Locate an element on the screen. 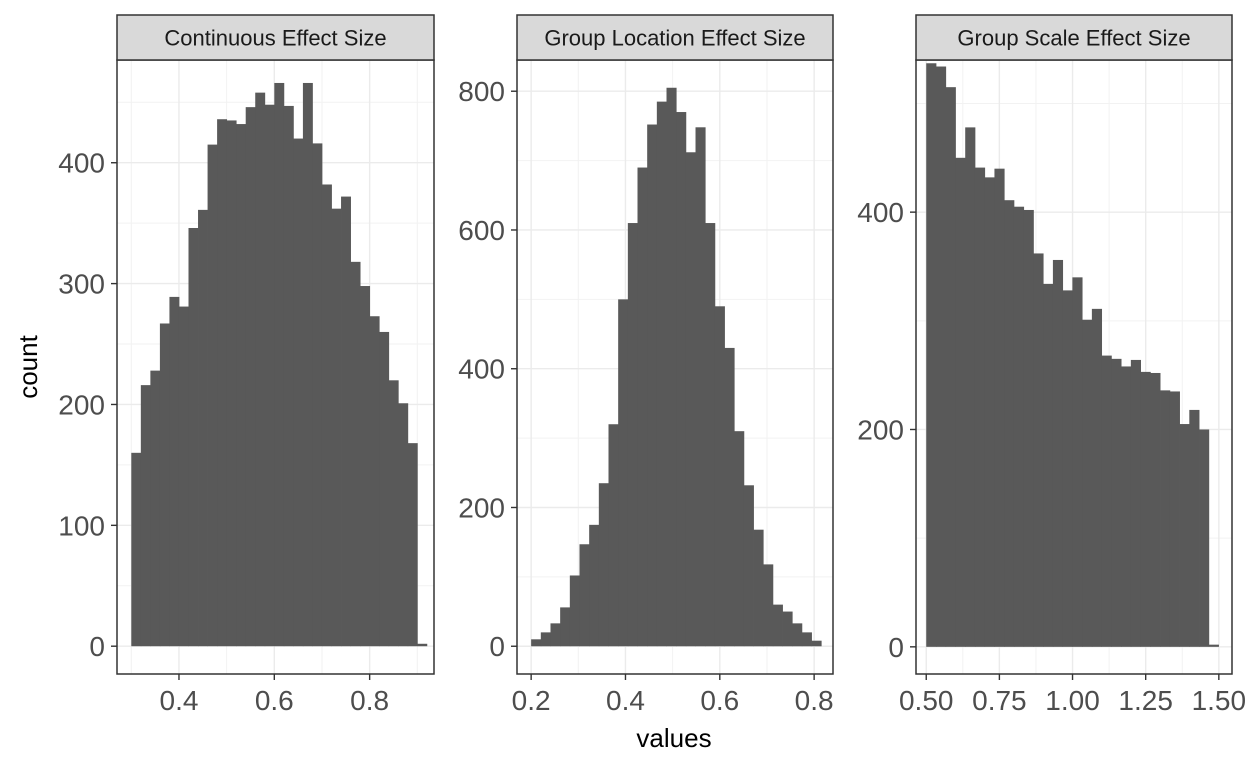 The width and height of the screenshot is (1248, 768). x-tick-label: 0.75 is located at coordinates (999, 700).